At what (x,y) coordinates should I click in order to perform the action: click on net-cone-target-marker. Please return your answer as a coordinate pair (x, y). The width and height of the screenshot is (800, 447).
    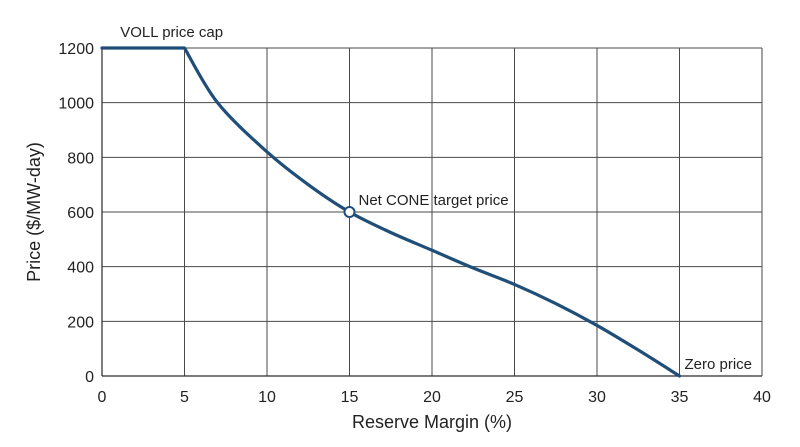
    Looking at the image, I should click on (349, 212).